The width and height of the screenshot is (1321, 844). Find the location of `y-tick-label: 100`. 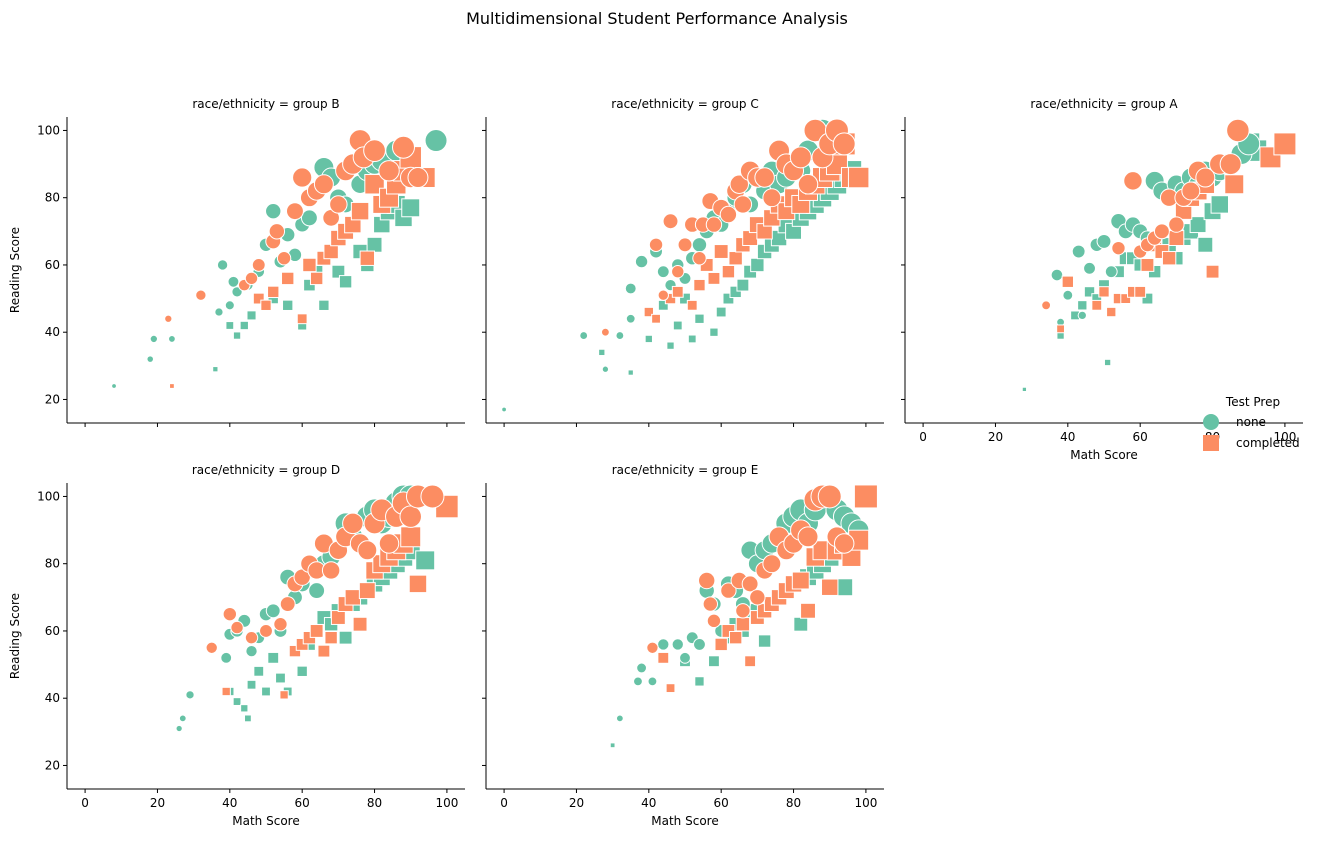

y-tick-label: 100 is located at coordinates (48, 496).